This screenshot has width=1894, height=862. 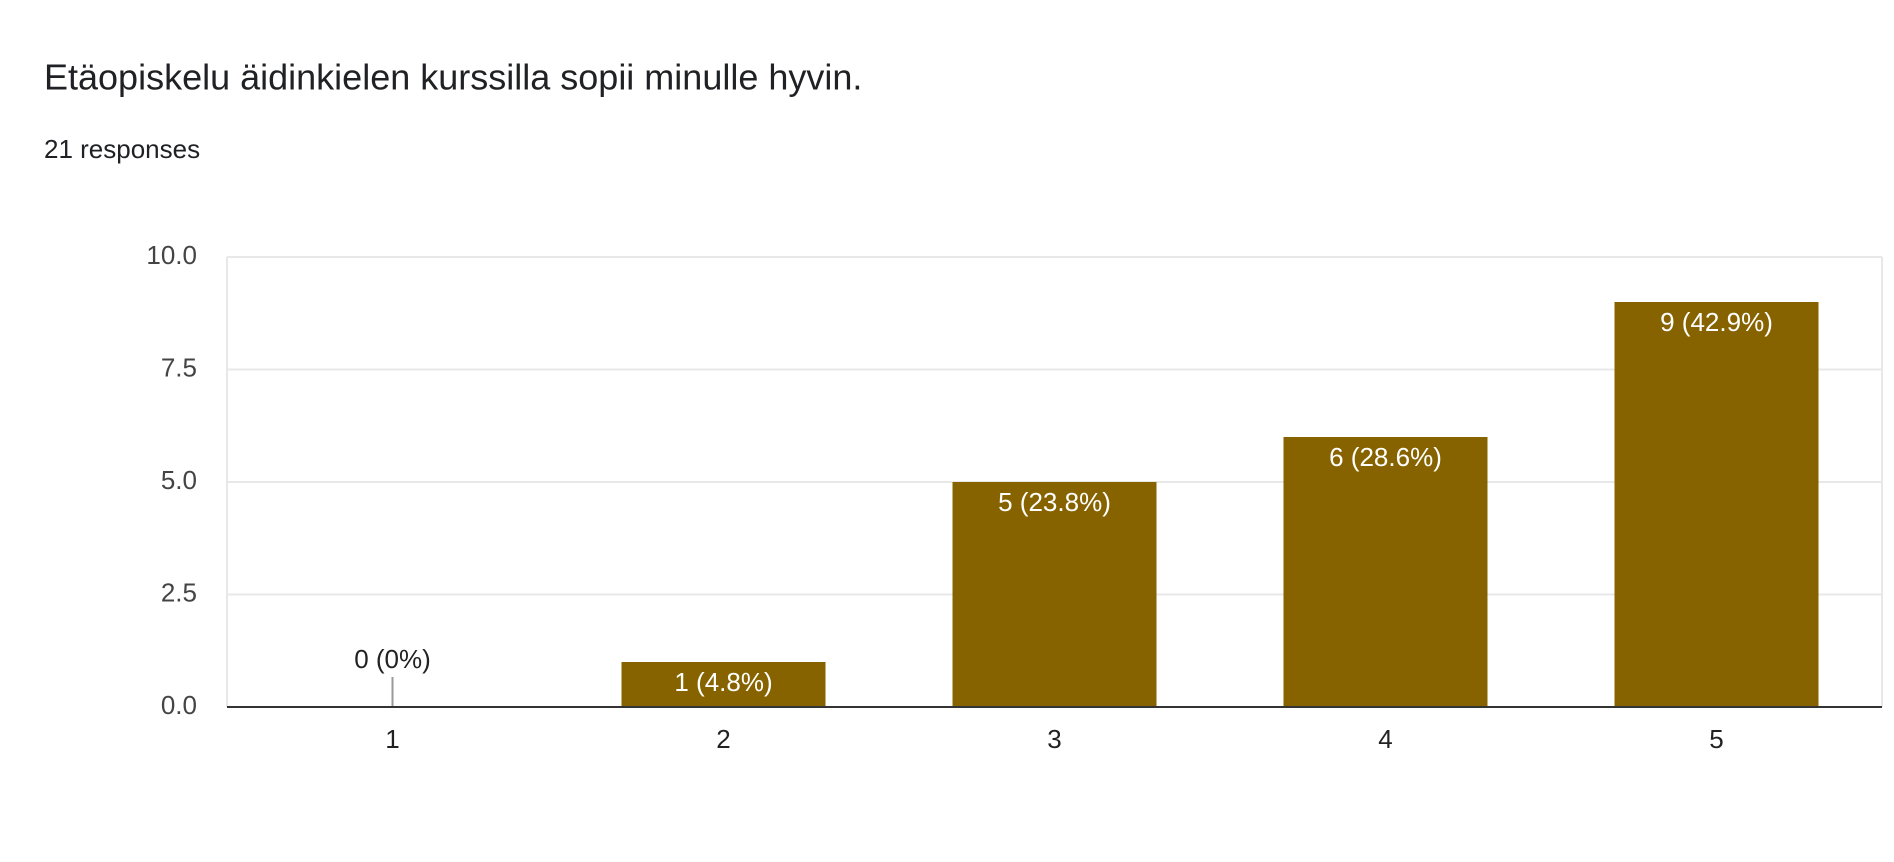 What do you see at coordinates (179, 367) in the screenshot?
I see `y-tick-label: 7.5` at bounding box center [179, 367].